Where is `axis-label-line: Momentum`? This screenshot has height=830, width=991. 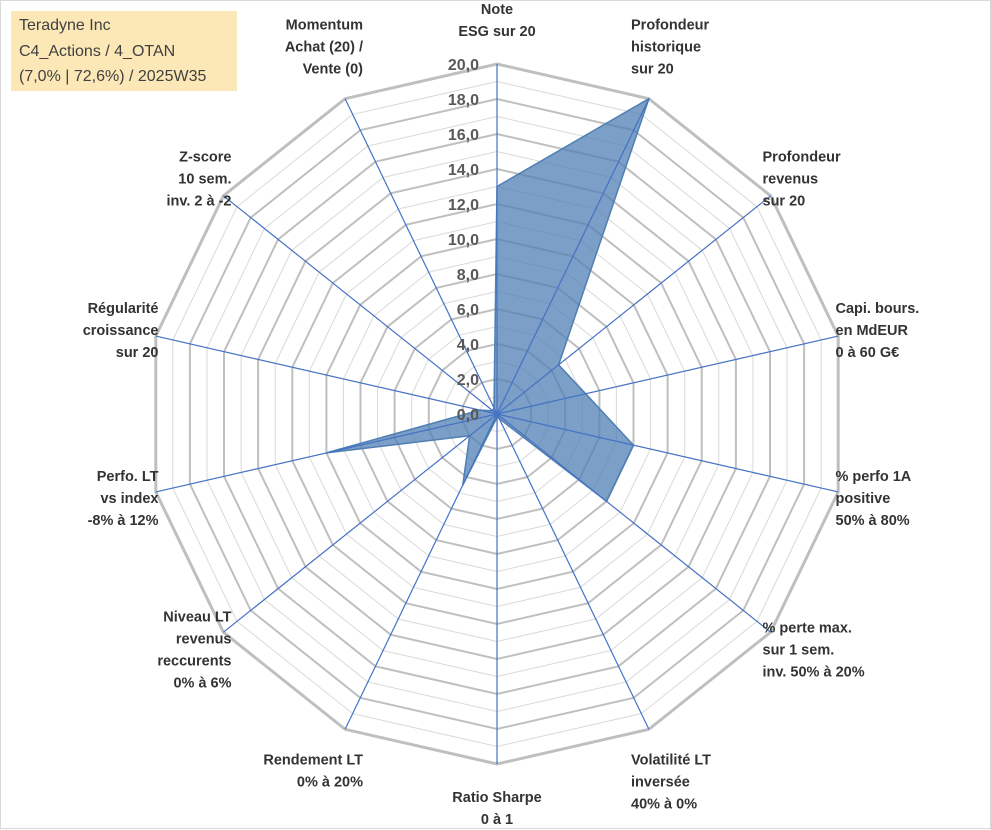
axis-label-line: Momentum is located at coordinates (324, 25).